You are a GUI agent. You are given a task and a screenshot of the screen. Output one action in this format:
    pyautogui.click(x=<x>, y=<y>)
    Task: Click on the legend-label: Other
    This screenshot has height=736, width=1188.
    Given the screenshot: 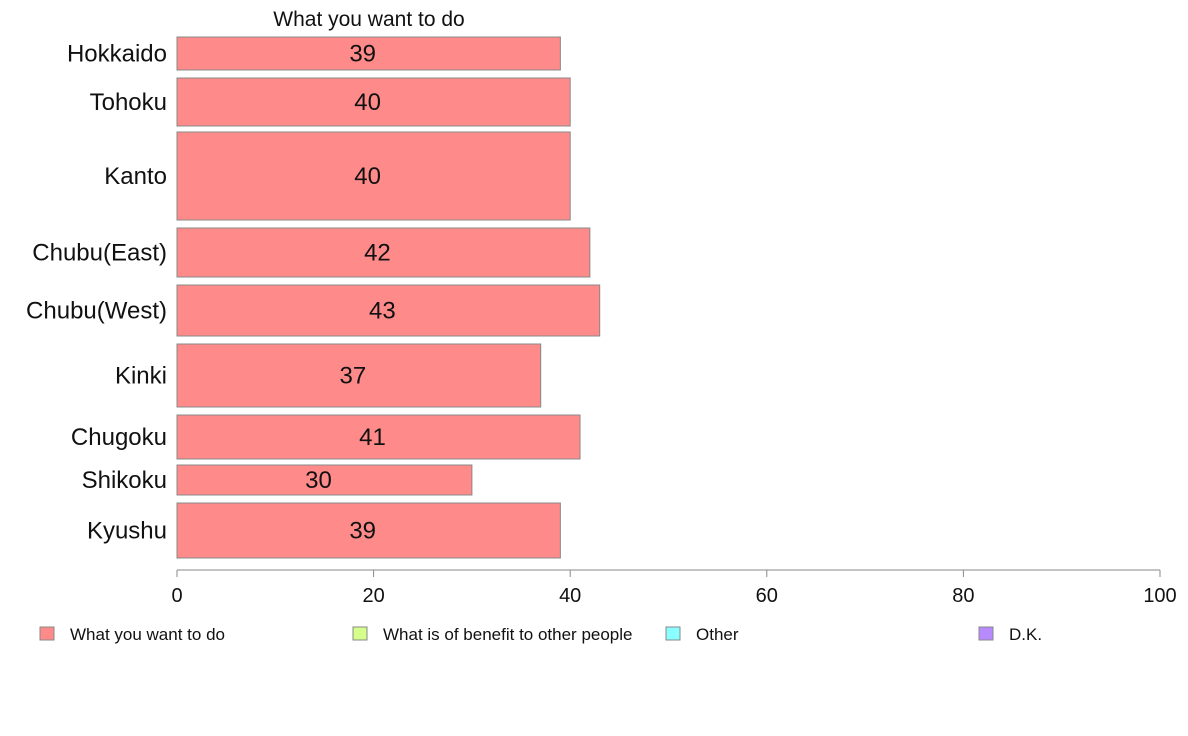 What is the action you would take?
    pyautogui.click(x=717, y=634)
    